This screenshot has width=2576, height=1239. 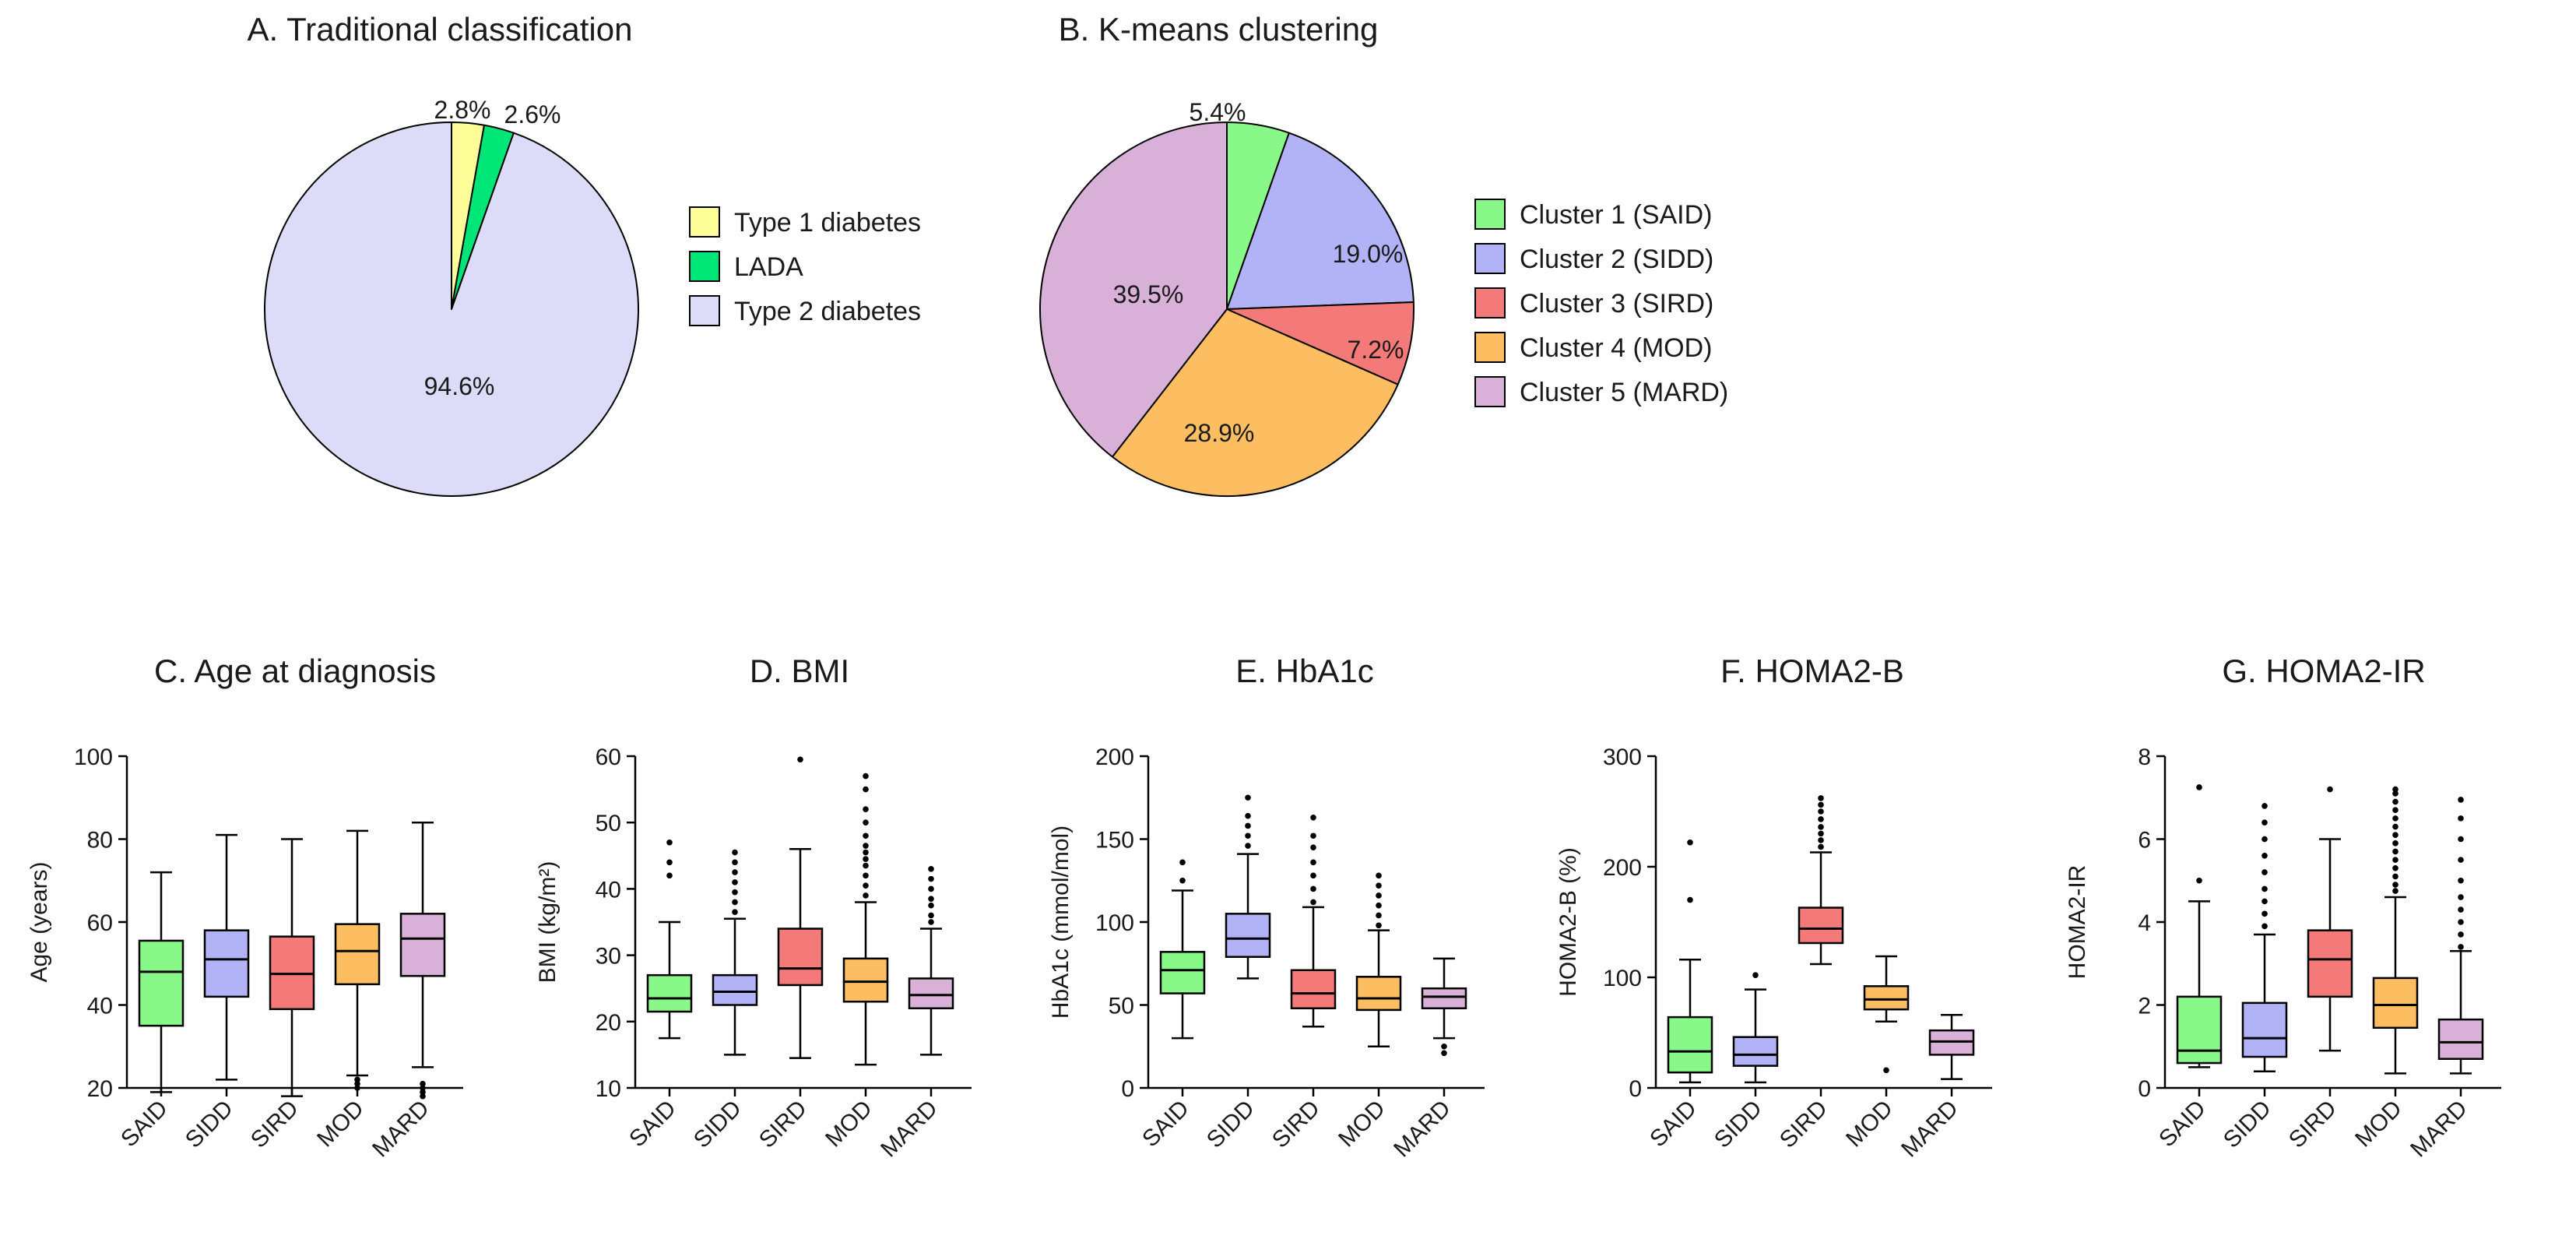 What do you see at coordinates (1219, 30) in the screenshot?
I see `pie-title: B. K-means clustering` at bounding box center [1219, 30].